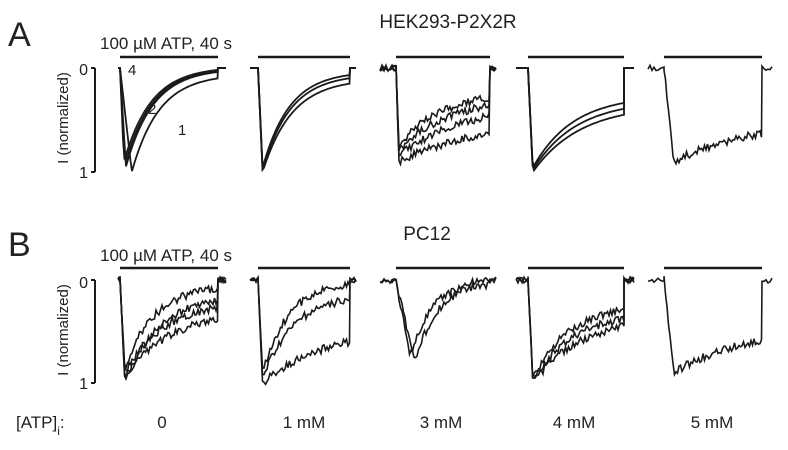  Describe the element at coordinates (36, 422) in the screenshot. I see `atp-i-label-main: [ATP]` at that location.